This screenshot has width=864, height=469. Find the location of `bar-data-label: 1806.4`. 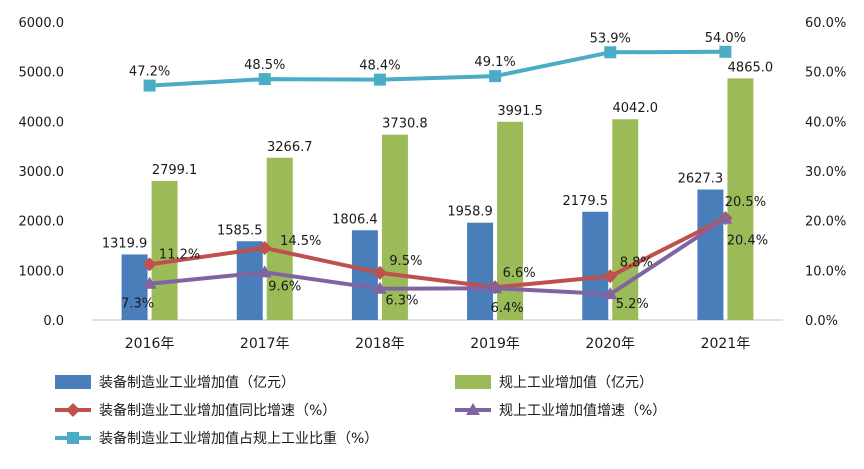

bar-data-label: 1806.4 is located at coordinates (355, 219).